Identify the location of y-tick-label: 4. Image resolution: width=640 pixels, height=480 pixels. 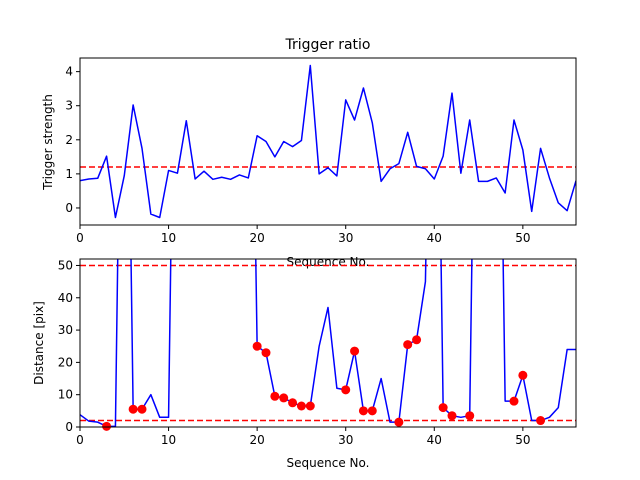
(69, 72).